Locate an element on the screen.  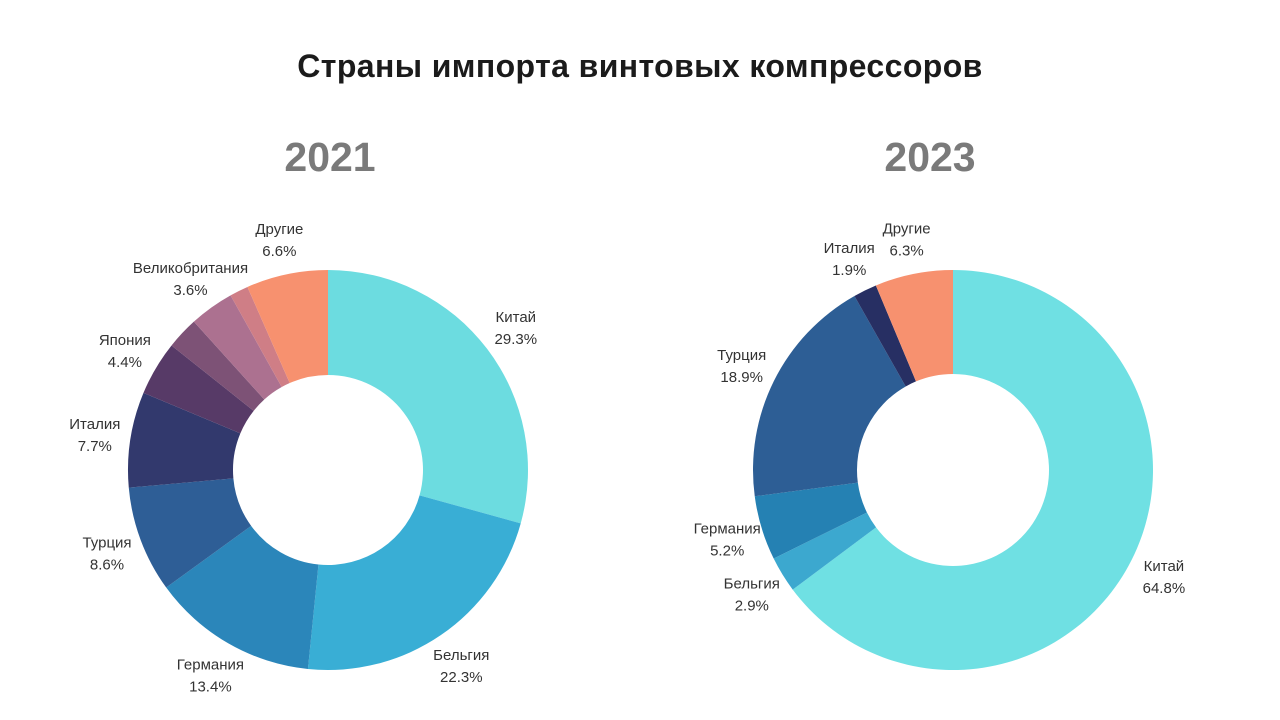
slice-label-бельгия: Бельгия 22.3% is located at coordinates (461, 666).